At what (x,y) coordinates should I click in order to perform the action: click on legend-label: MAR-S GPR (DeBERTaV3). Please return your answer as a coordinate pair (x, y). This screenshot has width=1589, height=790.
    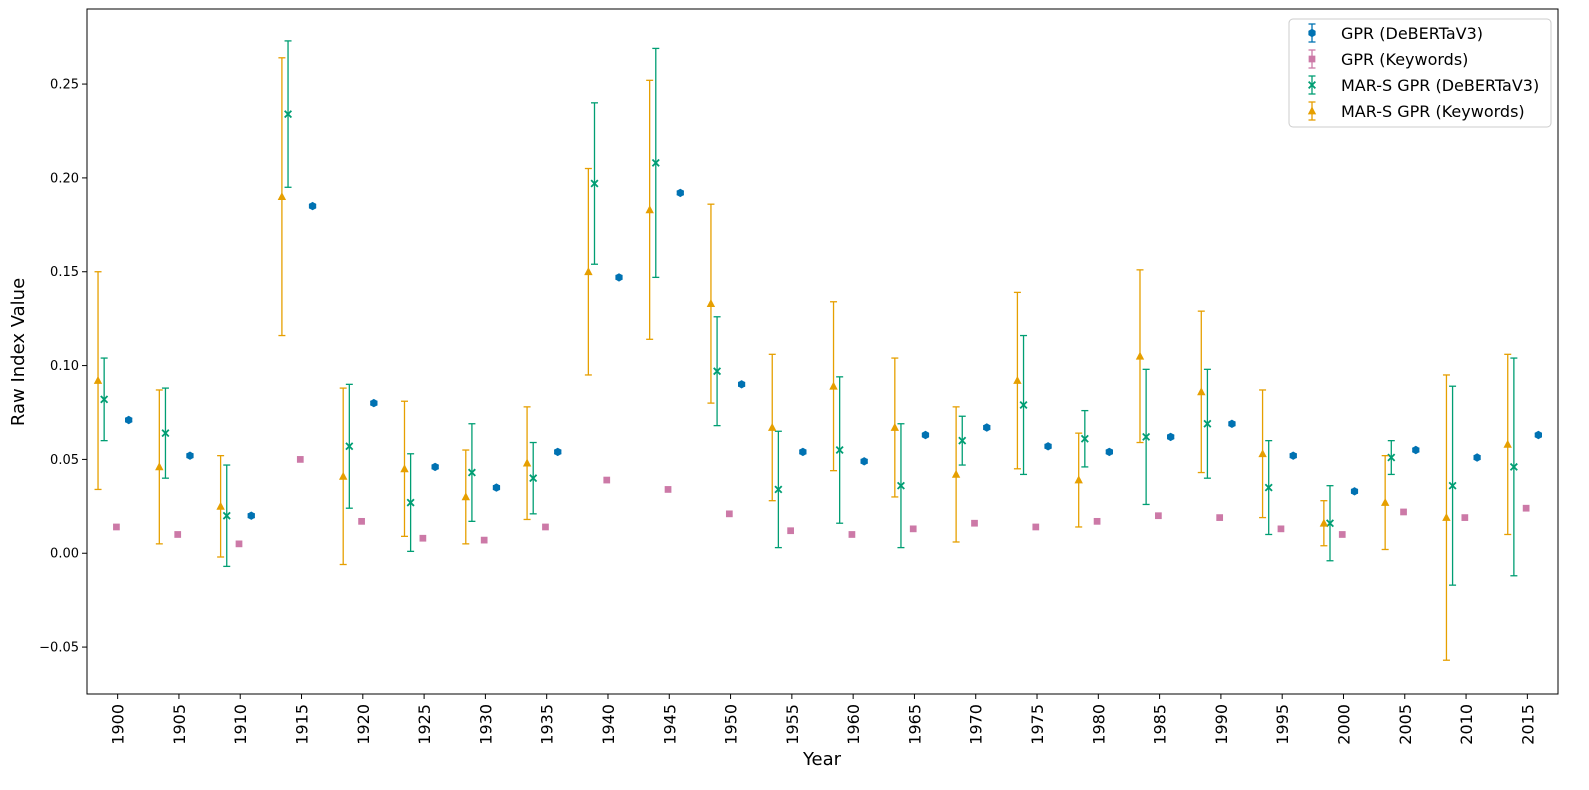
    Looking at the image, I should click on (1440, 85).